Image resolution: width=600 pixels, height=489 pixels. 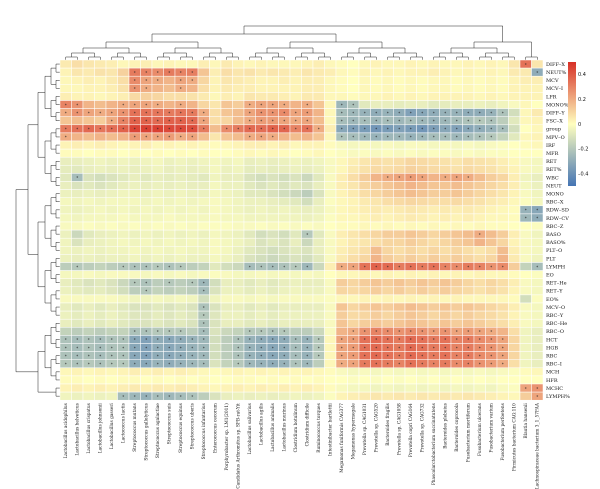 What do you see at coordinates (555, 194) in the screenshot?
I see `row-label: MONO` at bounding box center [555, 194].